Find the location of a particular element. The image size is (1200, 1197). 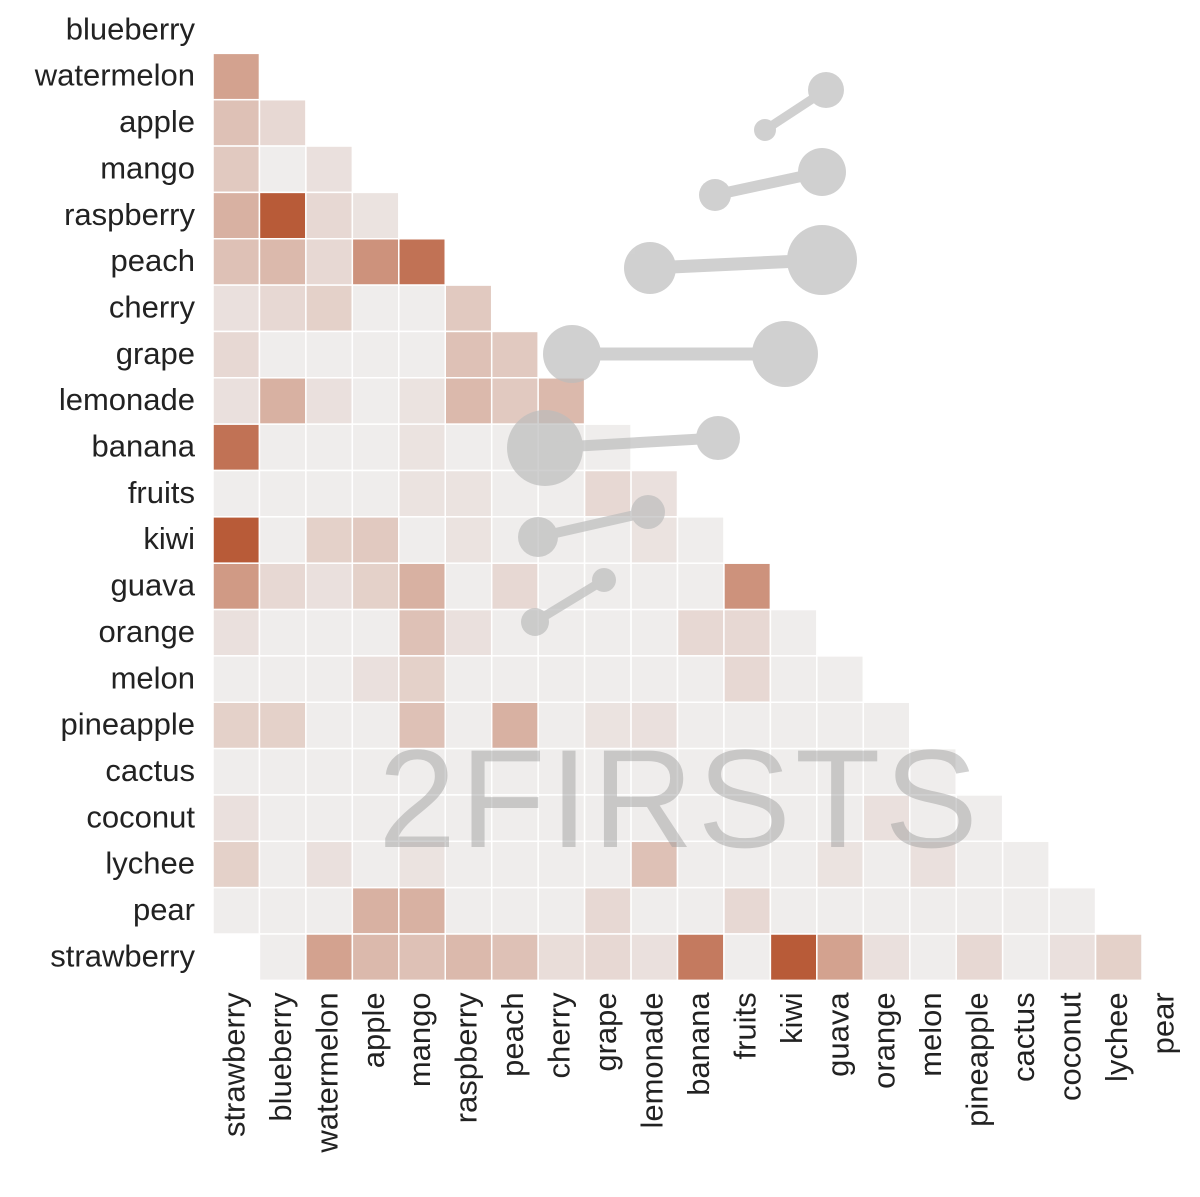

x-tick-label: grape is located at coordinates (605, 1031).